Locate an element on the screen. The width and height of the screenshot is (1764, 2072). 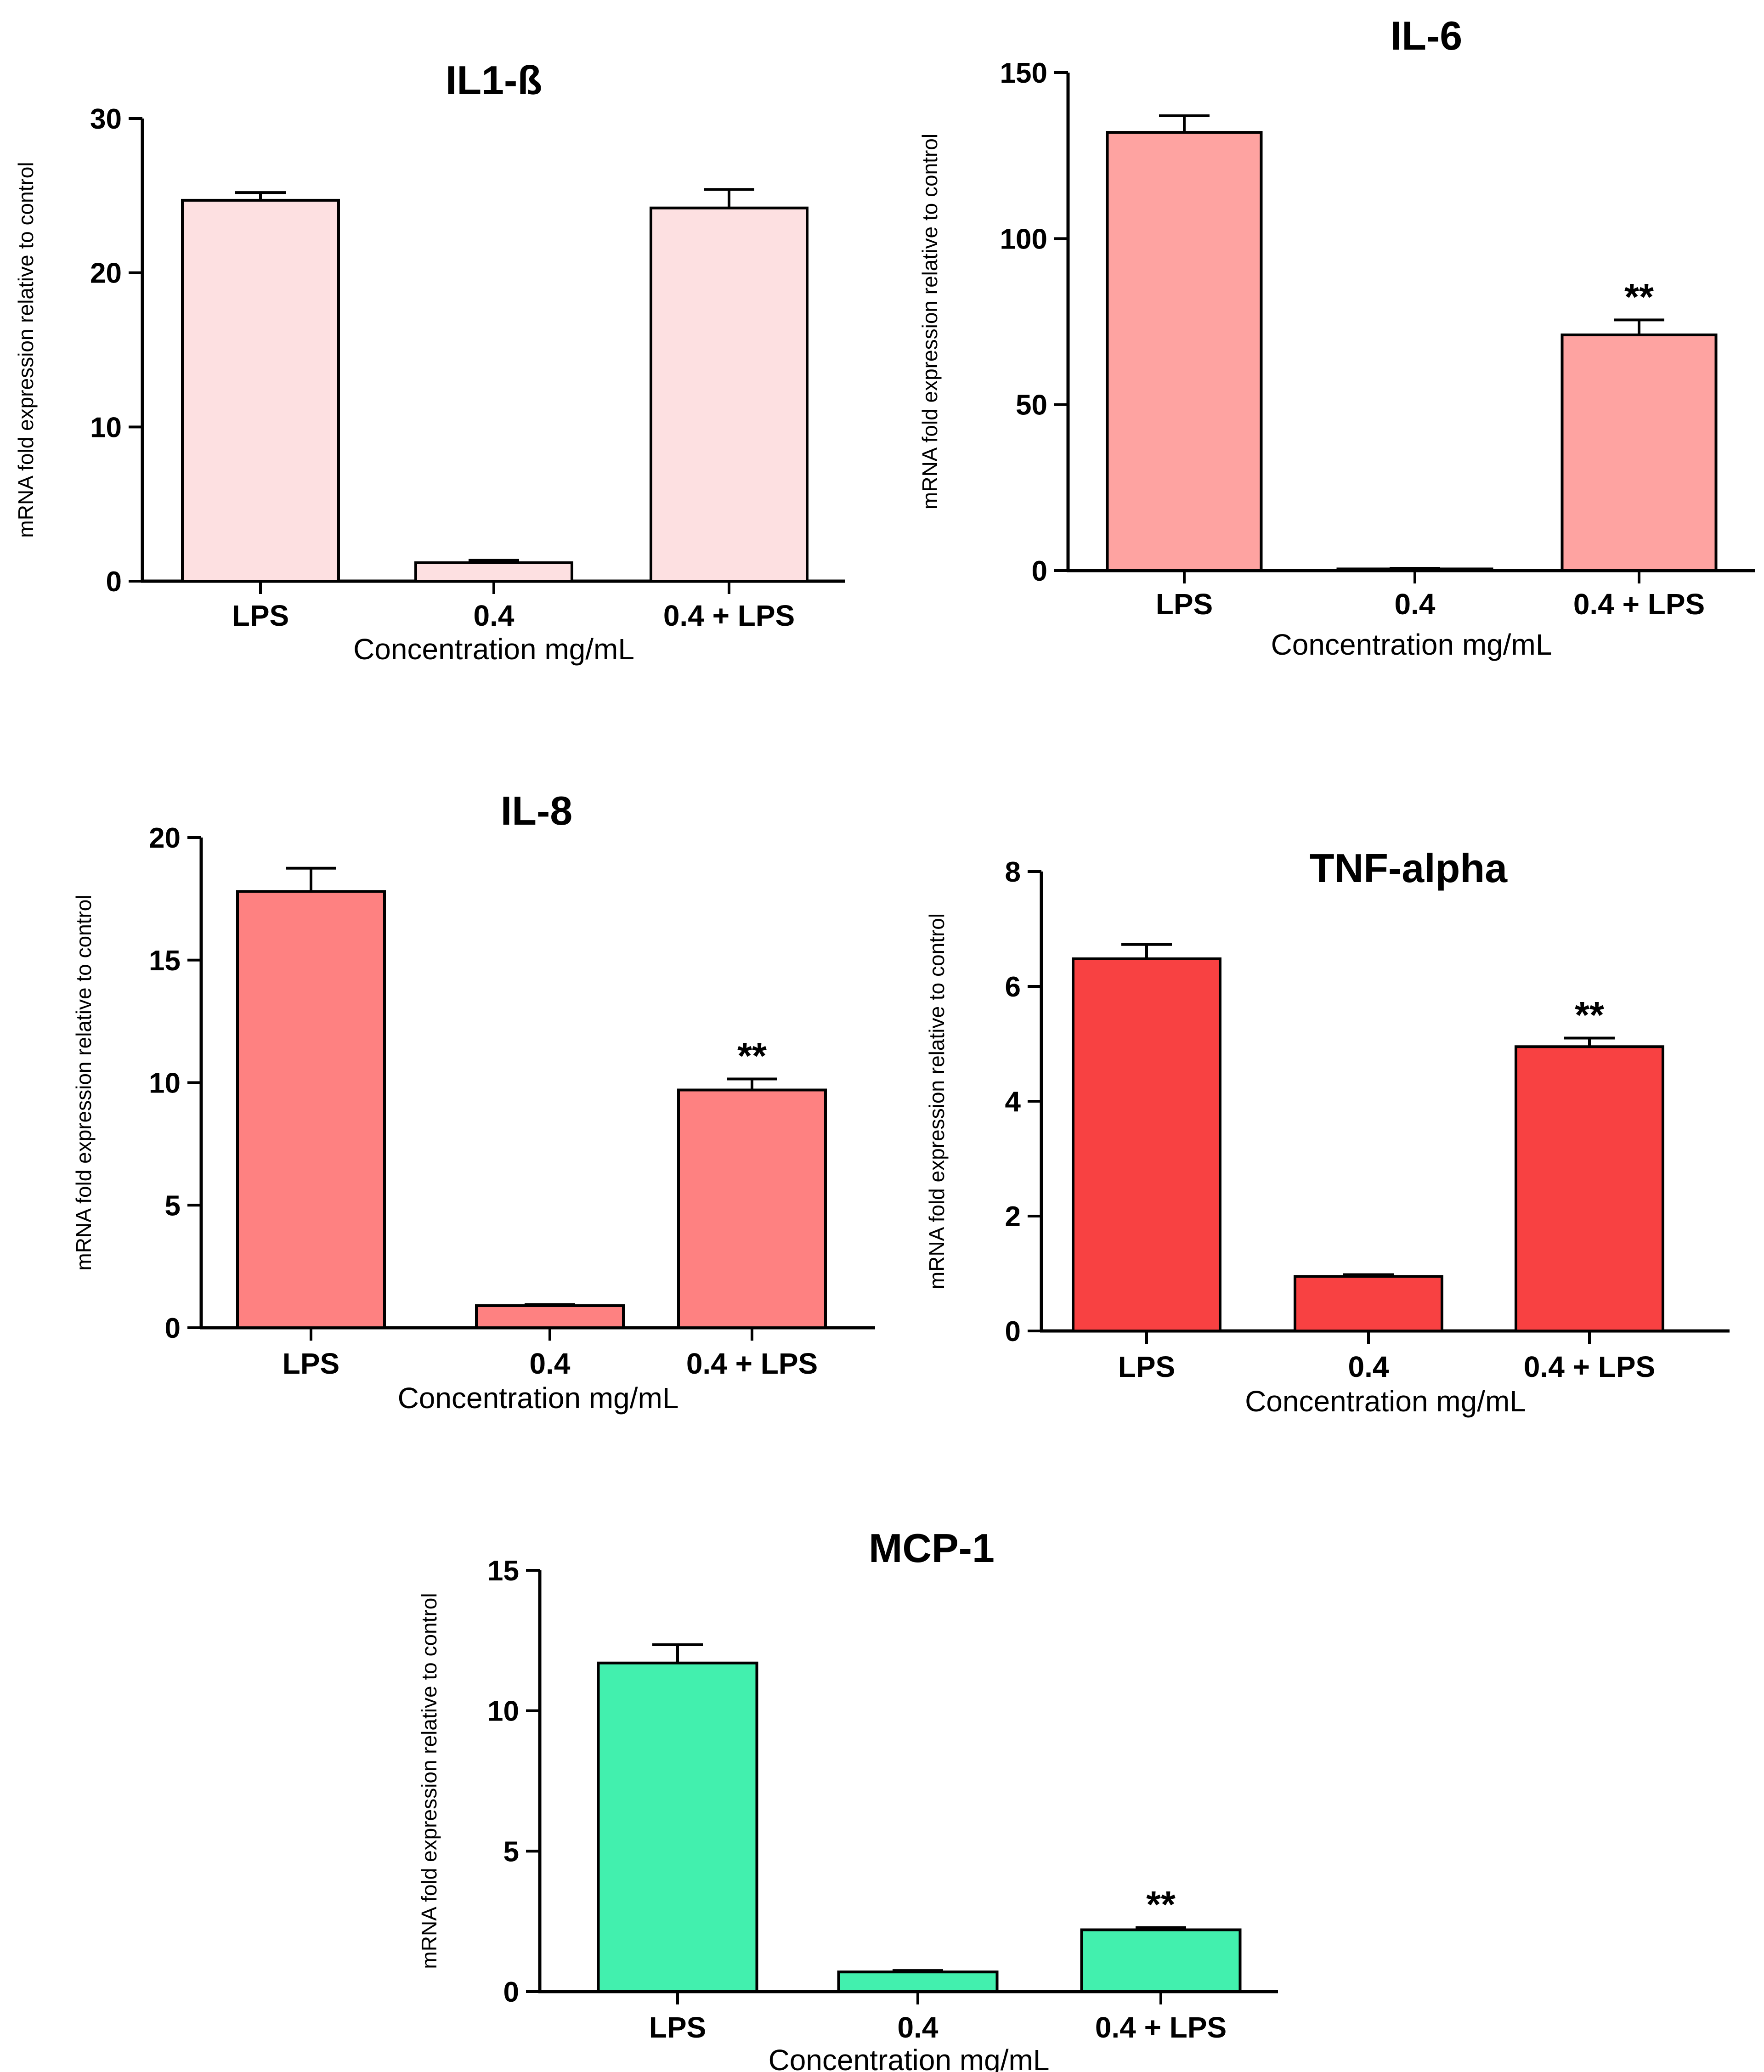
chart-1-category-label: 0.4 + LPS is located at coordinates (729, 615).